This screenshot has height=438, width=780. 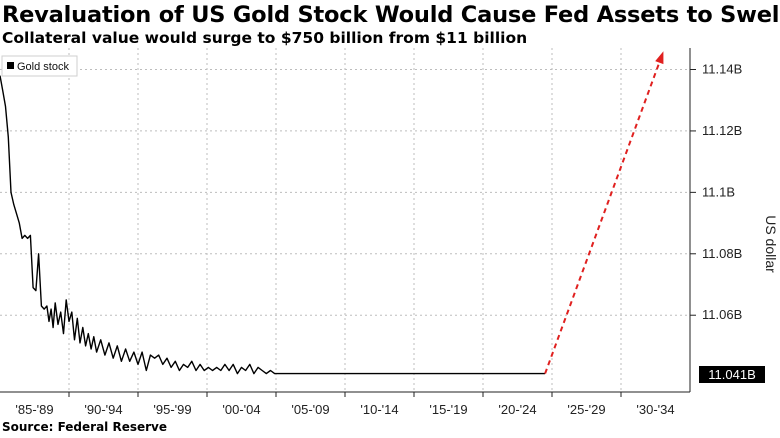 What do you see at coordinates (722, 253) in the screenshot?
I see `y-tick-label: 11.08B` at bounding box center [722, 253].